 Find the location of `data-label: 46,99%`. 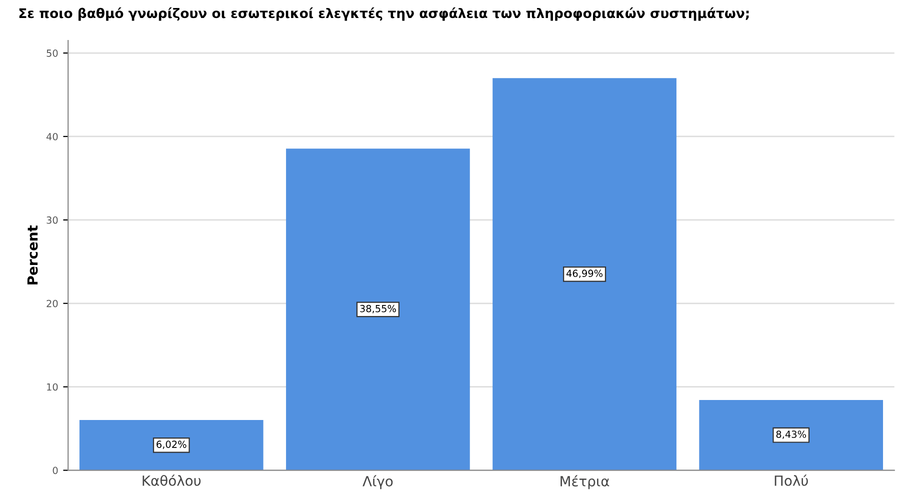

data-label: 46,99% is located at coordinates (584, 274).